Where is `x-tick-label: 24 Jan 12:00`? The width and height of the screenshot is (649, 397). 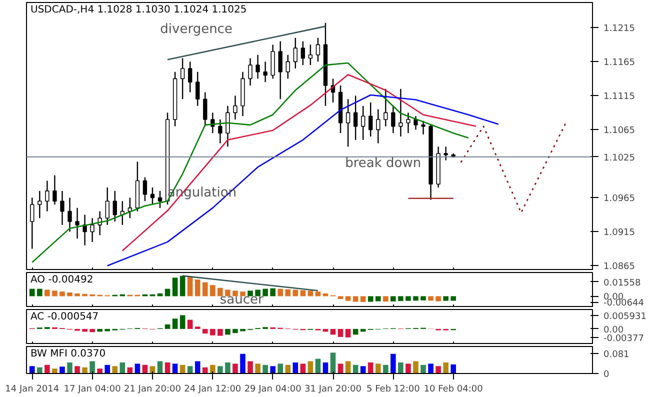
x-tick-label: 24 Jan 12:00 is located at coordinates (213, 389).